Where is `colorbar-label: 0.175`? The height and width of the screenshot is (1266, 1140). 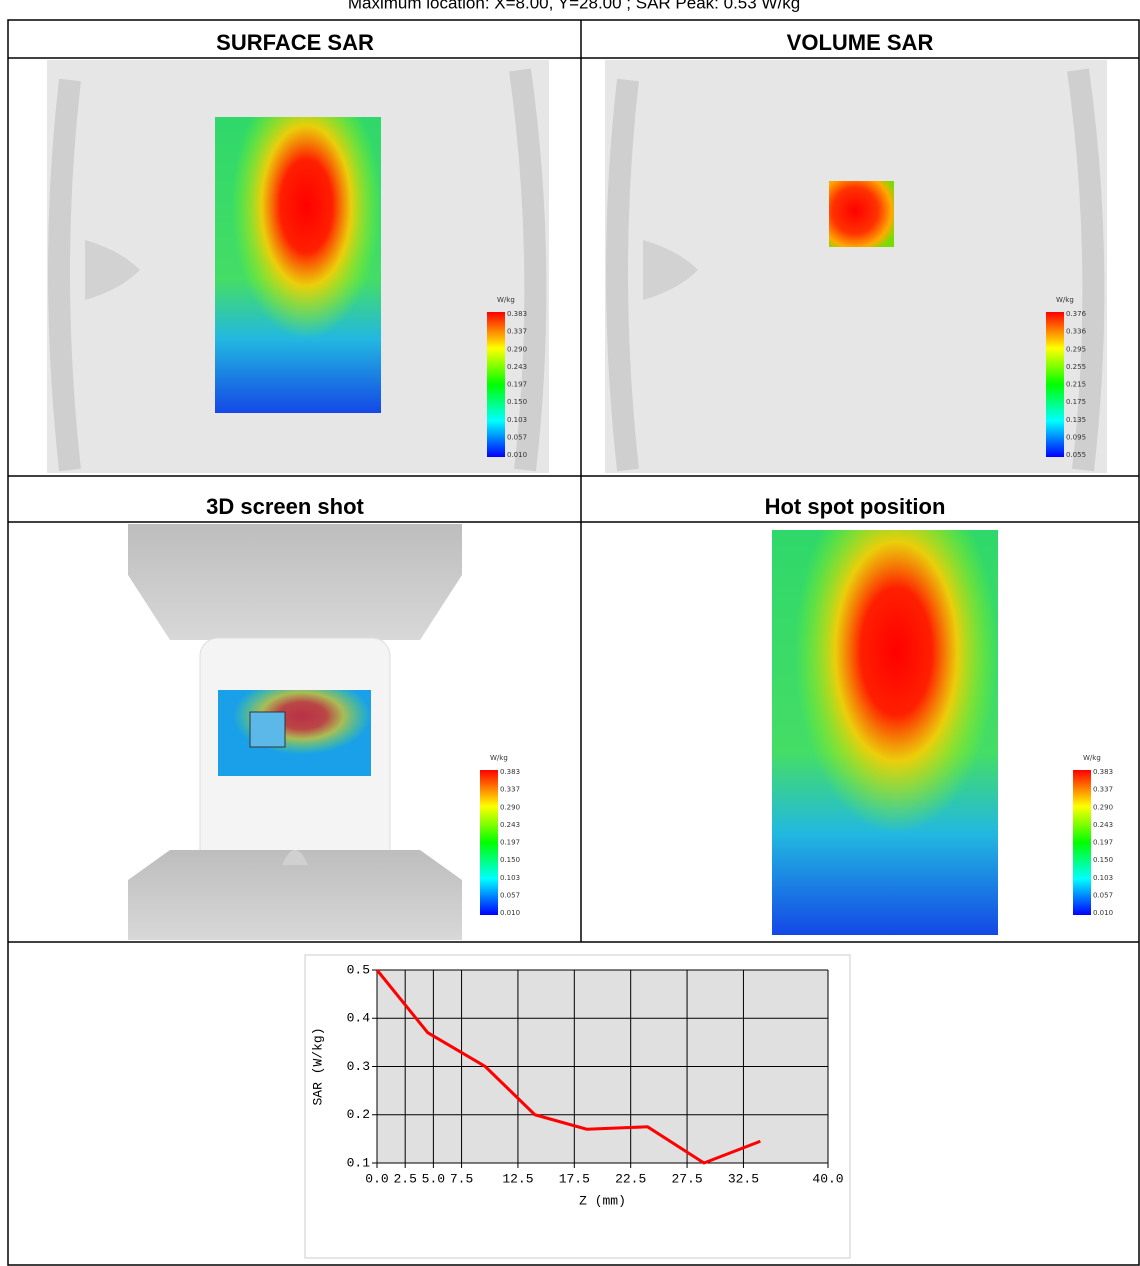 colorbar-label: 0.175 is located at coordinates (1076, 402).